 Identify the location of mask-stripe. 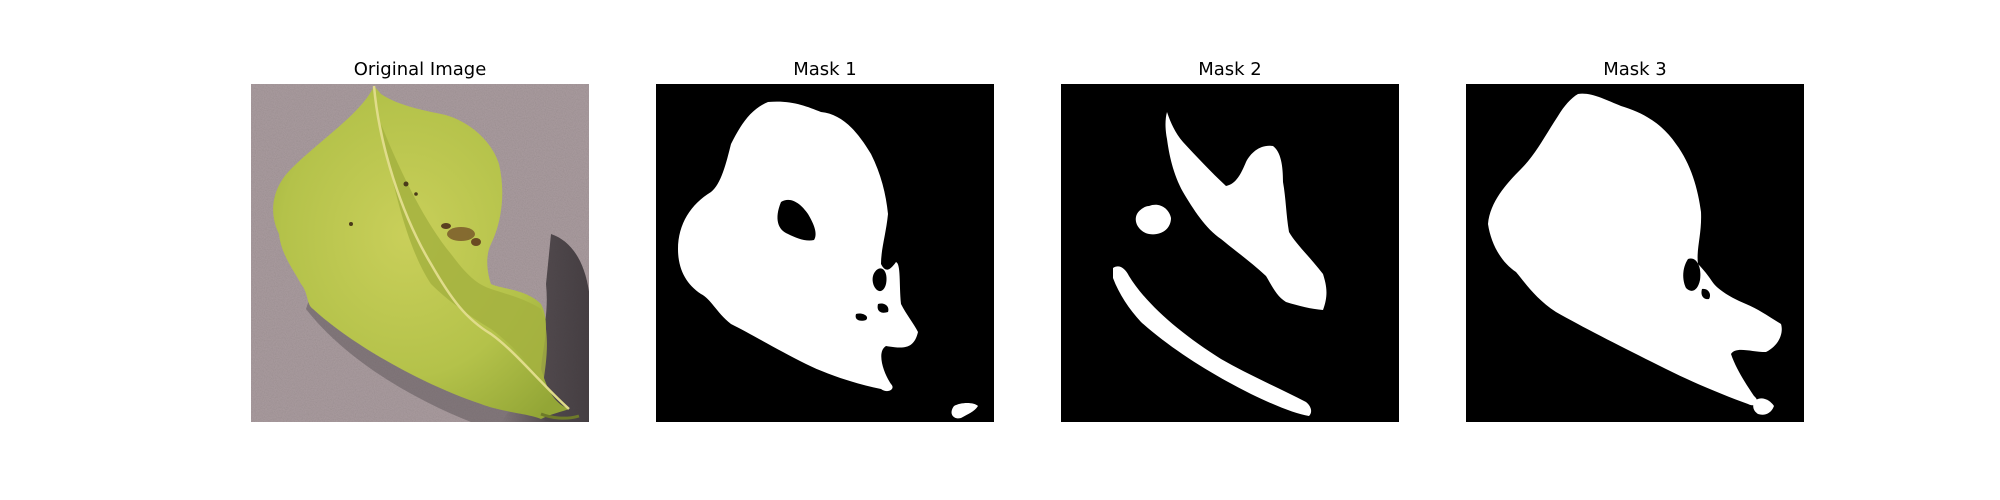
(1212, 341).